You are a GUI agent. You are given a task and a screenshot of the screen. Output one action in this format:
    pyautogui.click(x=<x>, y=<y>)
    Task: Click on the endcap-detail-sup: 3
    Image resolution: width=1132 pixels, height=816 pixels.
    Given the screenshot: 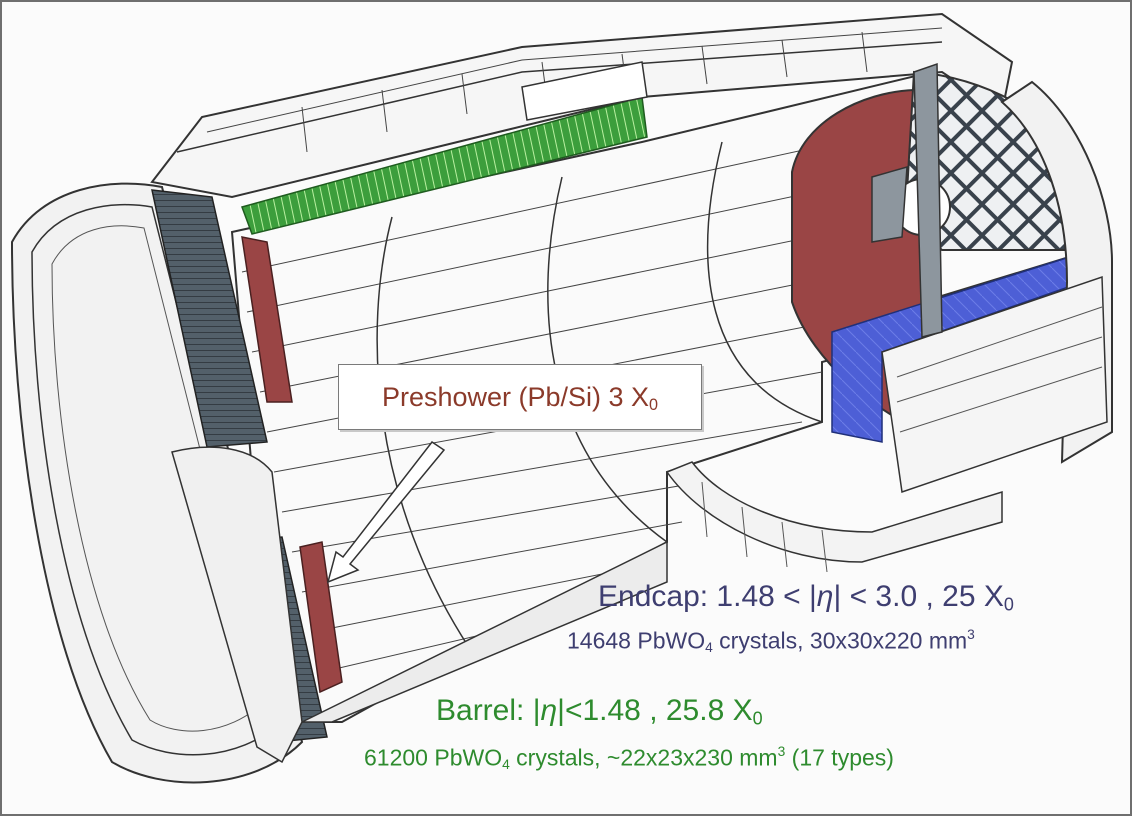 What is the action you would take?
    pyautogui.click(x=971, y=634)
    